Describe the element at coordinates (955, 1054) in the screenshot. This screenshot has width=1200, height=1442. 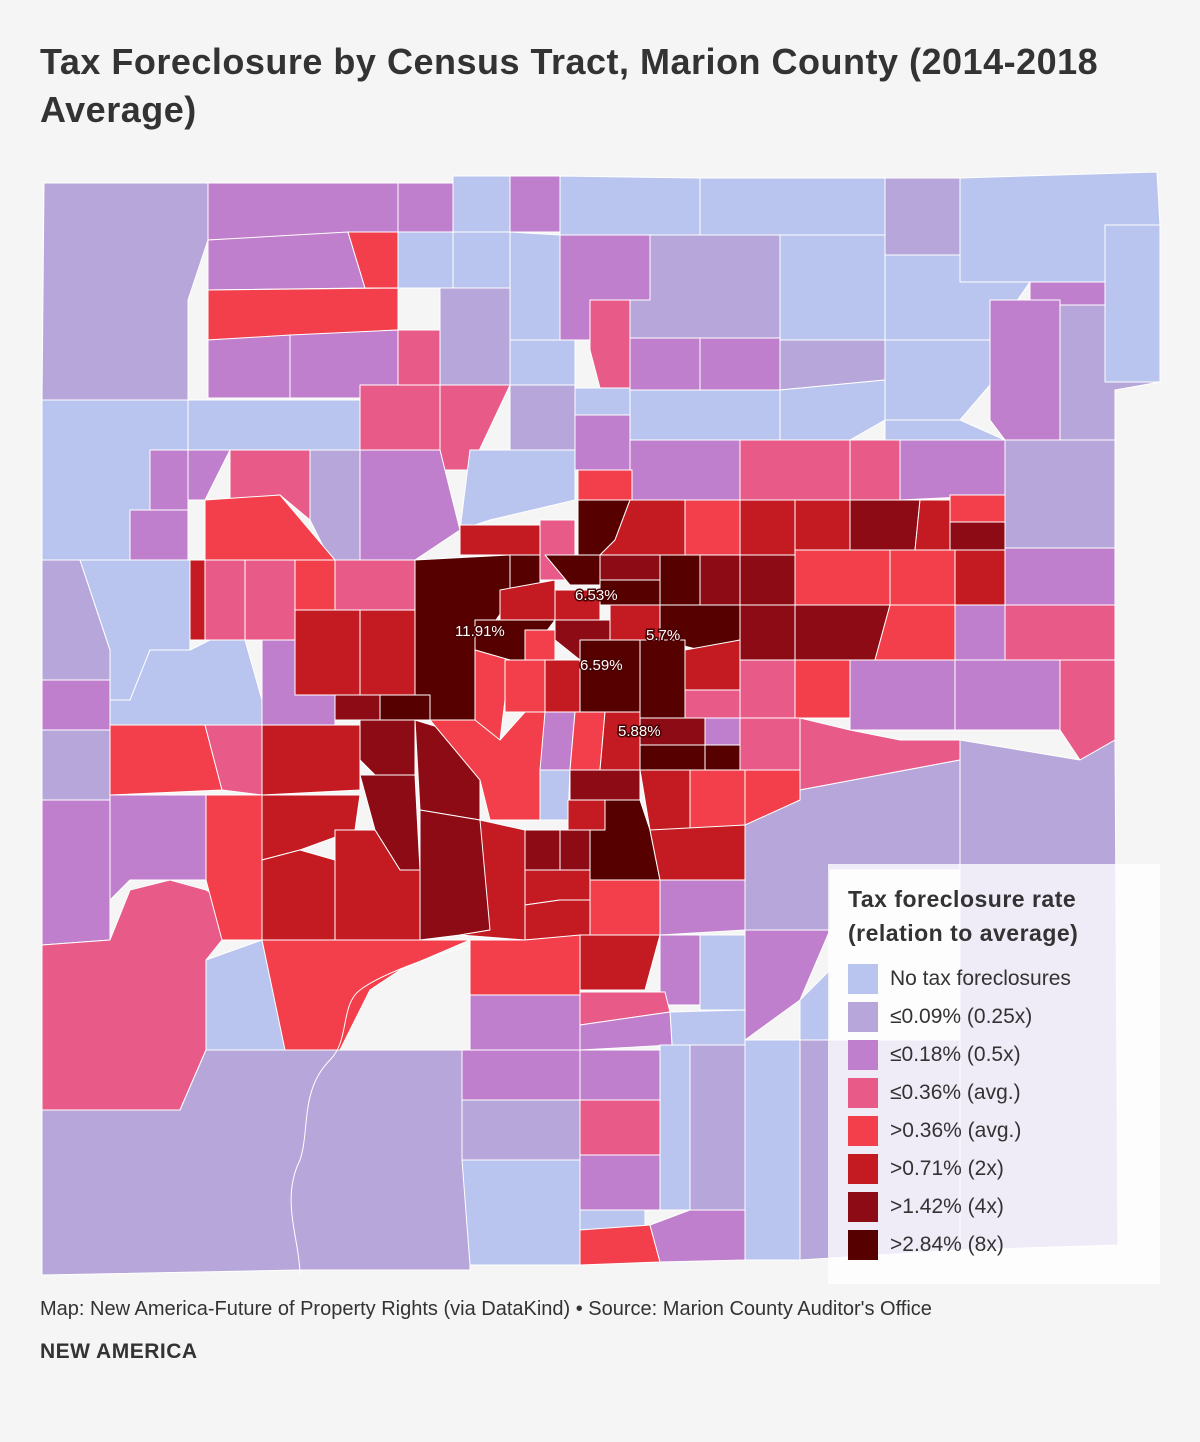
I see `legend-label: ≤0.18% (0.5x)` at that location.